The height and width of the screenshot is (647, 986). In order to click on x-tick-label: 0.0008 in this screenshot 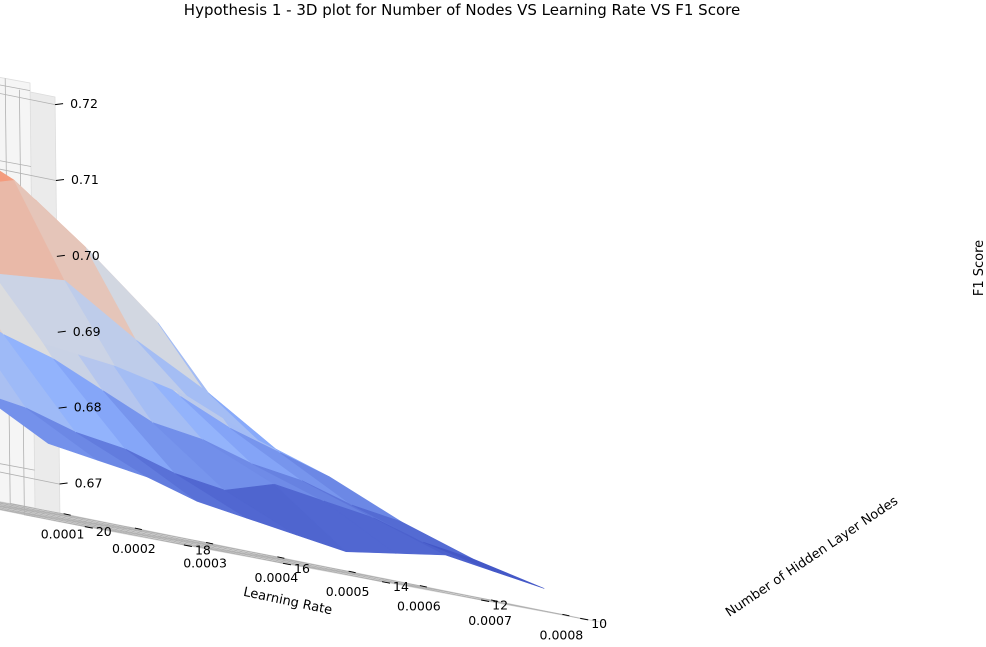, I will do `click(562, 634)`.